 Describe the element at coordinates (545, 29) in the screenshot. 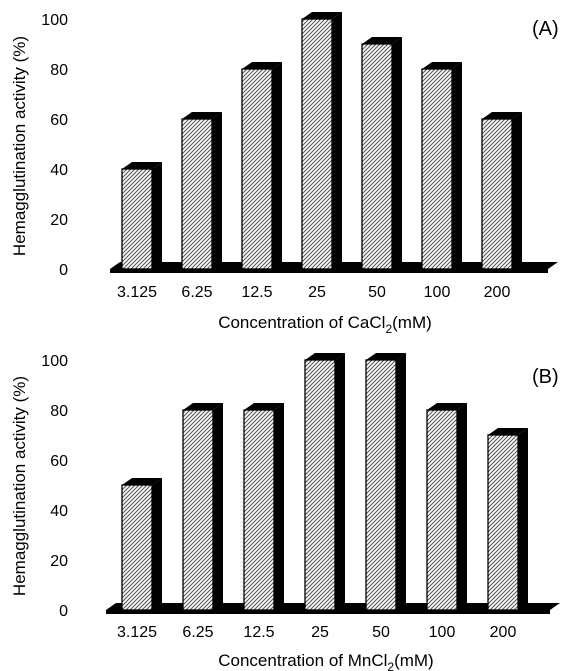

I see `panel-label: (A)` at that location.